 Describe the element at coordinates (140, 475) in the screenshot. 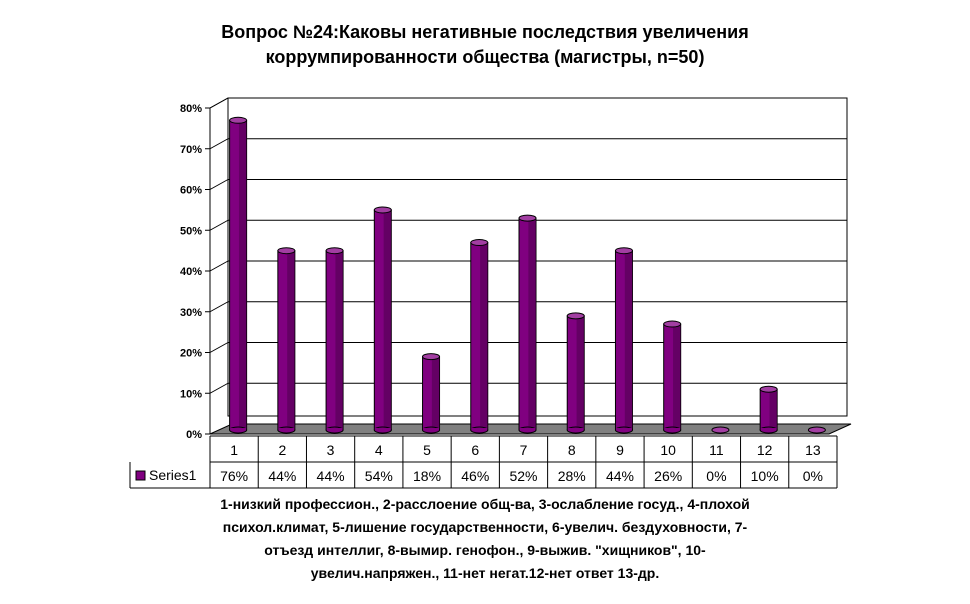

I see `legend-swatch` at that location.